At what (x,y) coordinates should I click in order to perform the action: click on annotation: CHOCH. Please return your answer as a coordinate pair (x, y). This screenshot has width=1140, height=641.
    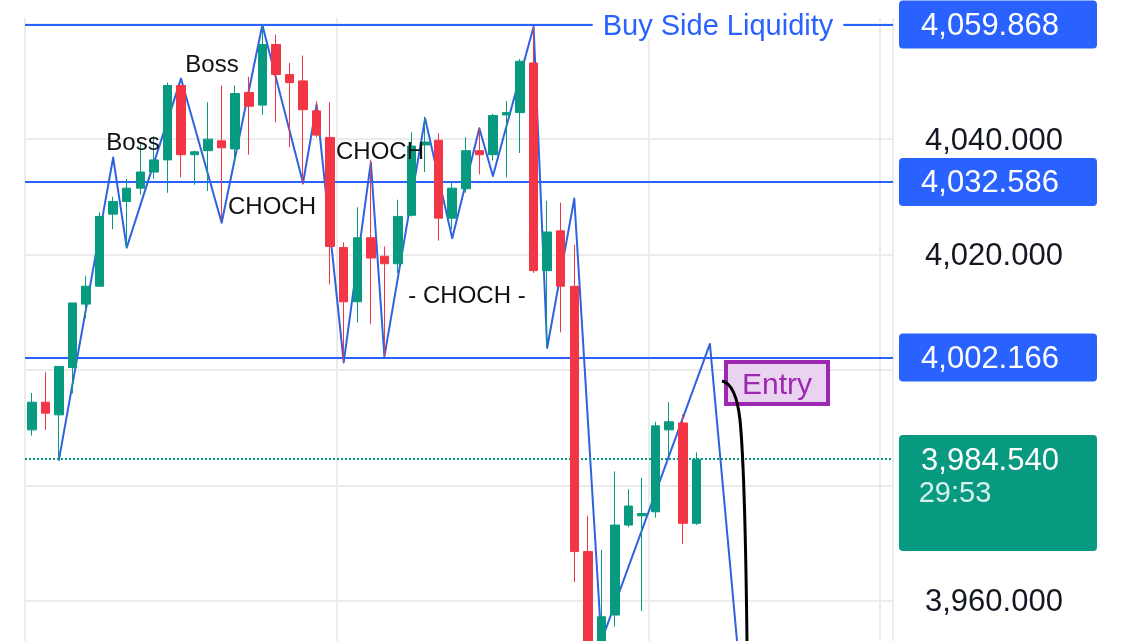
    Looking at the image, I should click on (272, 205).